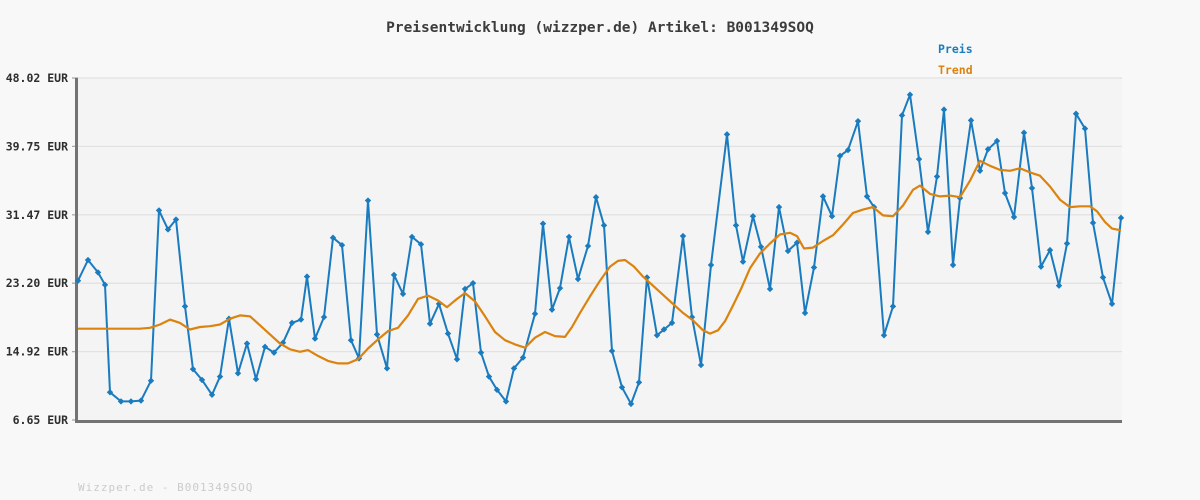  What do you see at coordinates (76, 250) in the screenshot?
I see `y-axis-spine` at bounding box center [76, 250].